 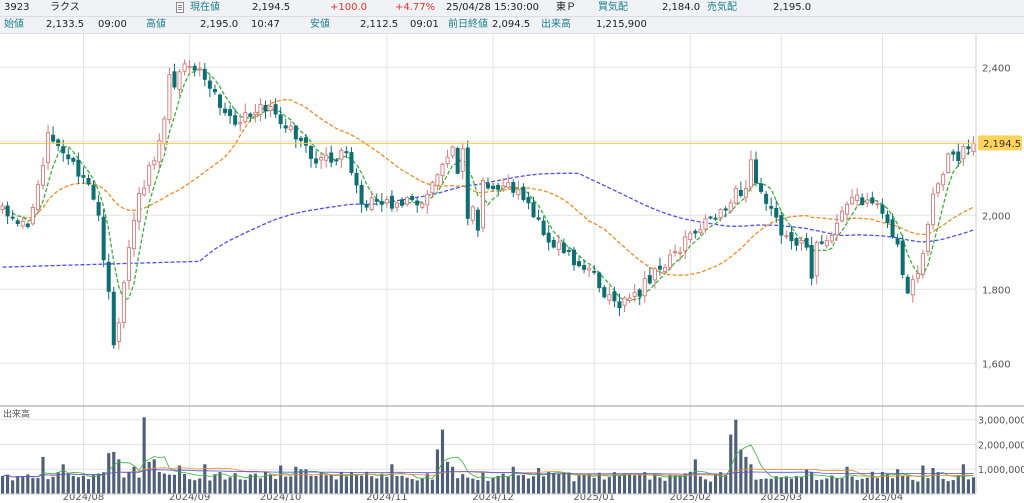 I want to click on price-tick-label: 1,800, so click(x=996, y=290).